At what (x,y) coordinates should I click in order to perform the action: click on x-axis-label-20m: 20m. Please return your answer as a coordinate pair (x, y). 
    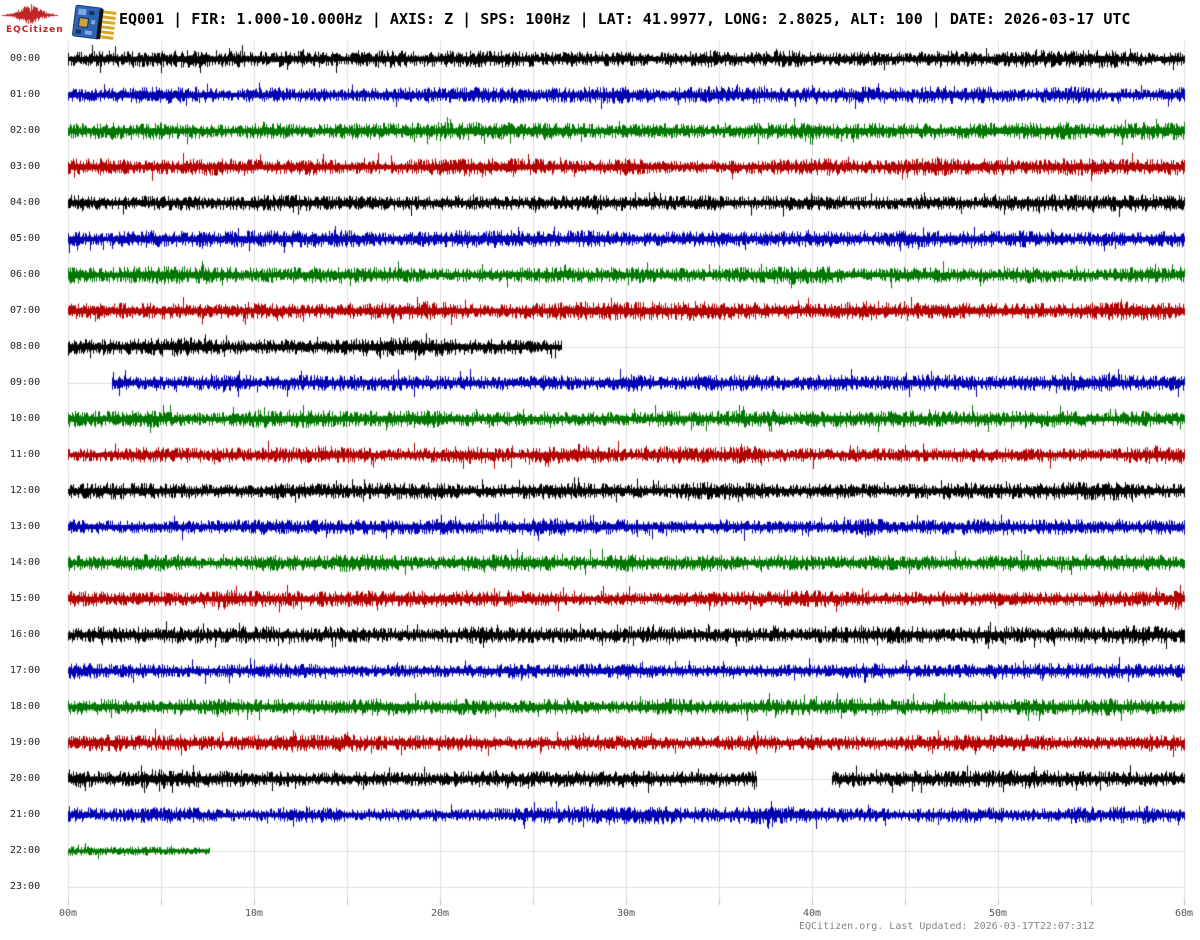
    Looking at the image, I should click on (440, 913).